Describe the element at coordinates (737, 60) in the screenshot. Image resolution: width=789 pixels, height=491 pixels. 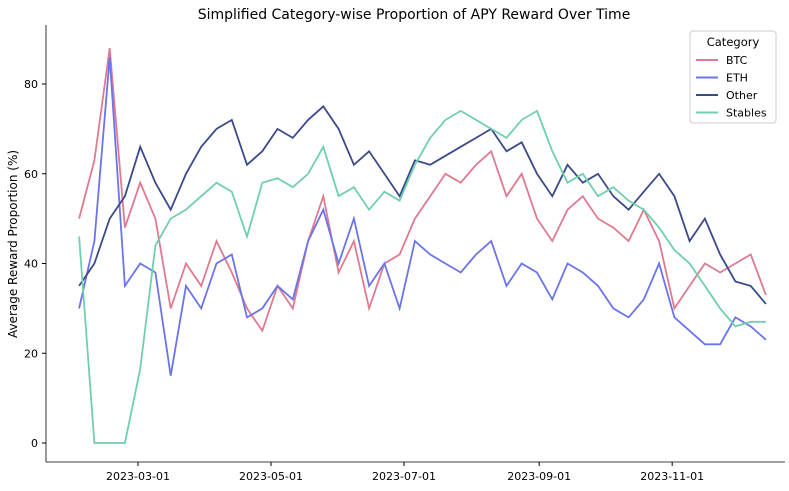
I see `legend-label-btc: BTC` at that location.